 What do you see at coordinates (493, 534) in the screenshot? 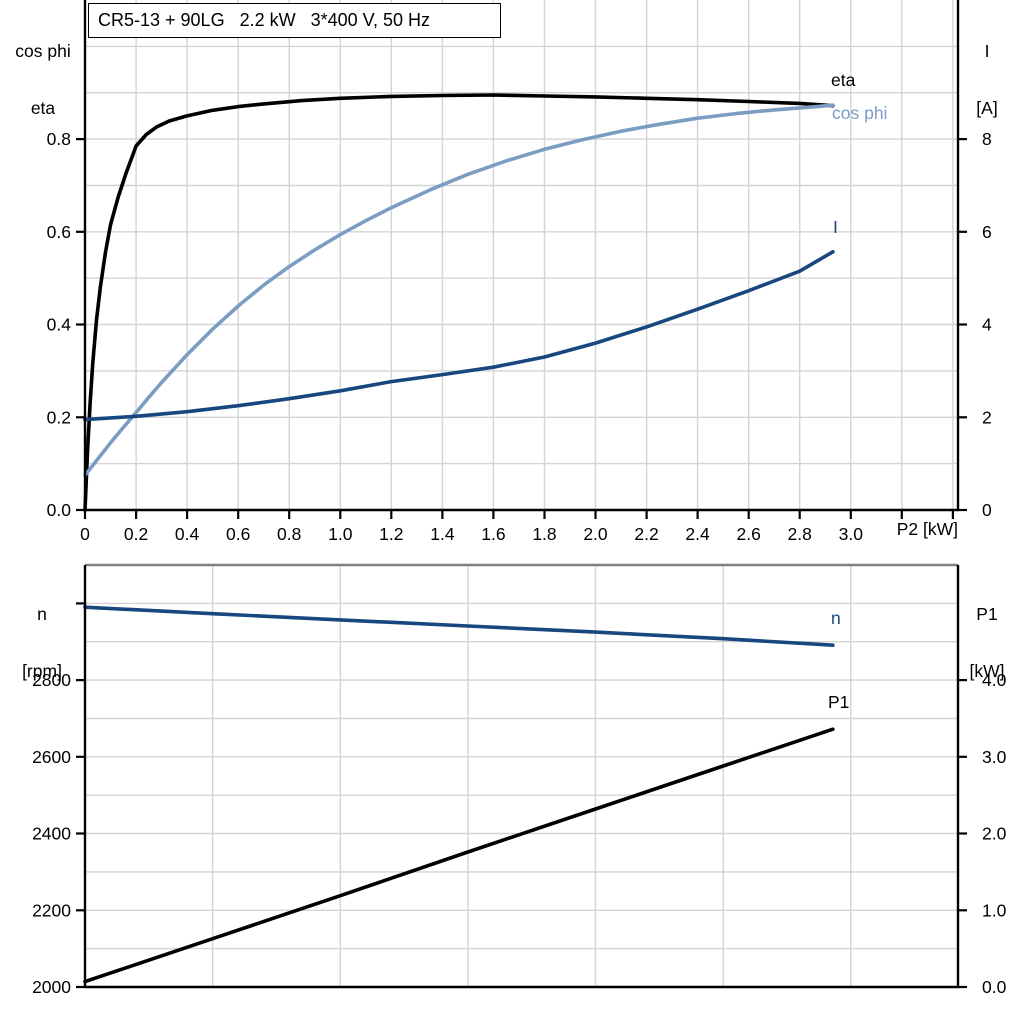
I see `svg-text: 1.6` at bounding box center [493, 534].